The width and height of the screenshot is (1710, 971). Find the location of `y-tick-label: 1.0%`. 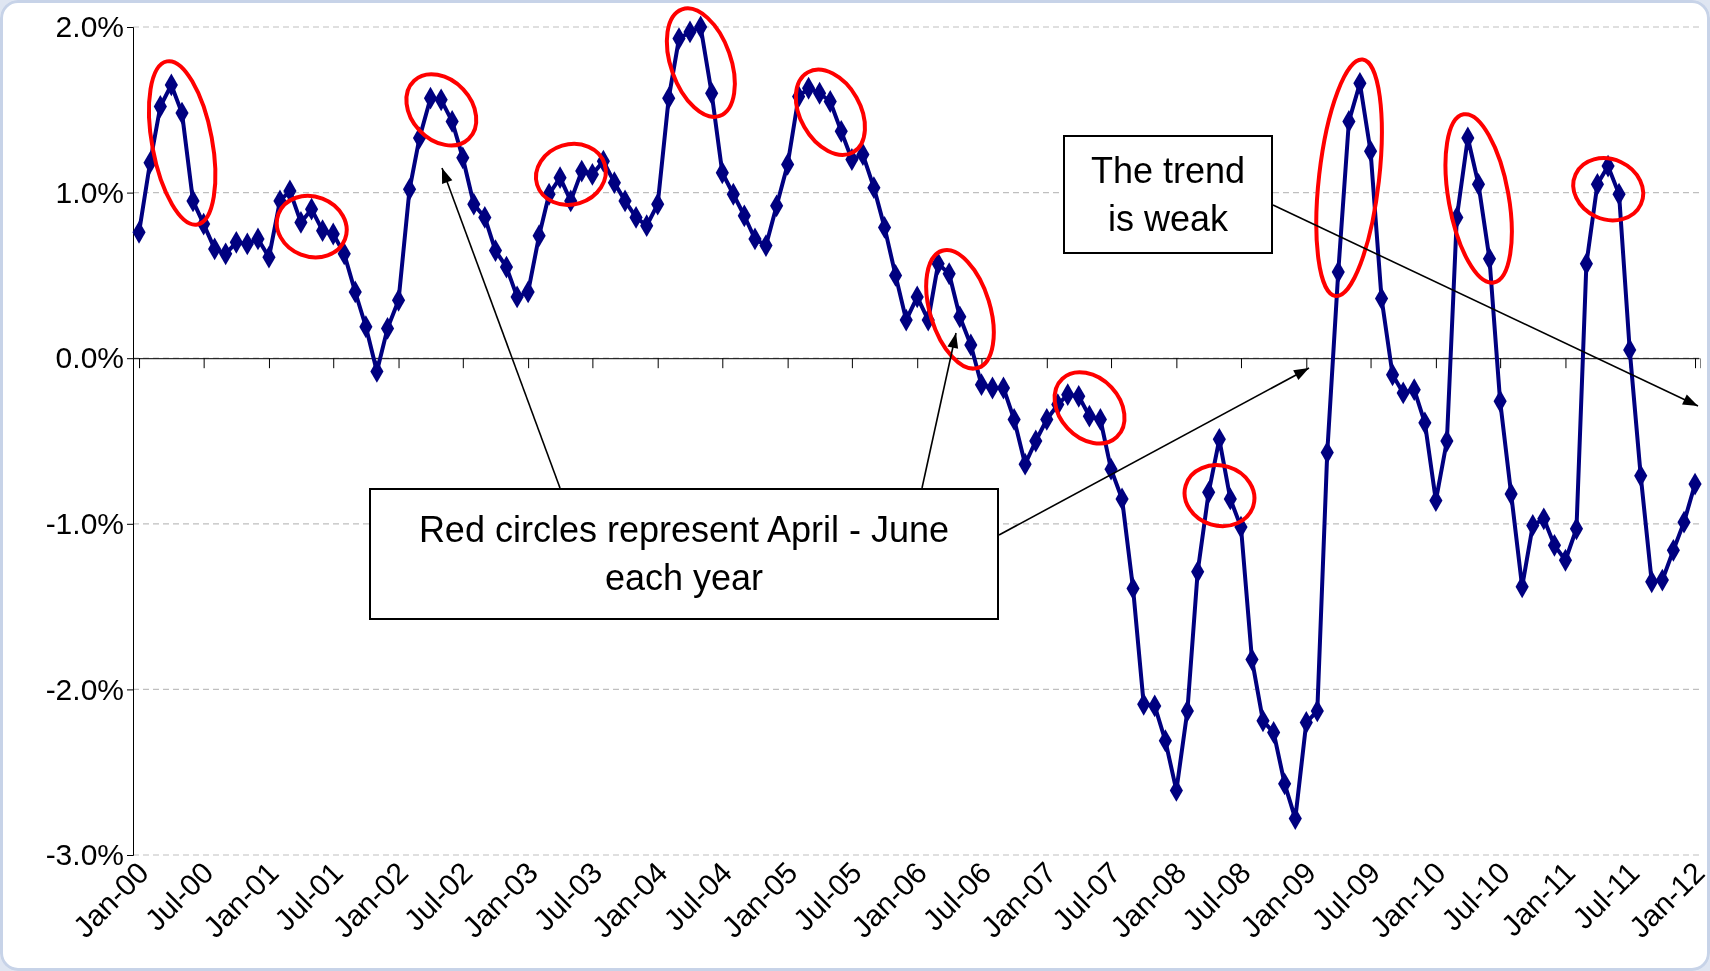

y-tick-label: 1.0% is located at coordinates (89, 192).